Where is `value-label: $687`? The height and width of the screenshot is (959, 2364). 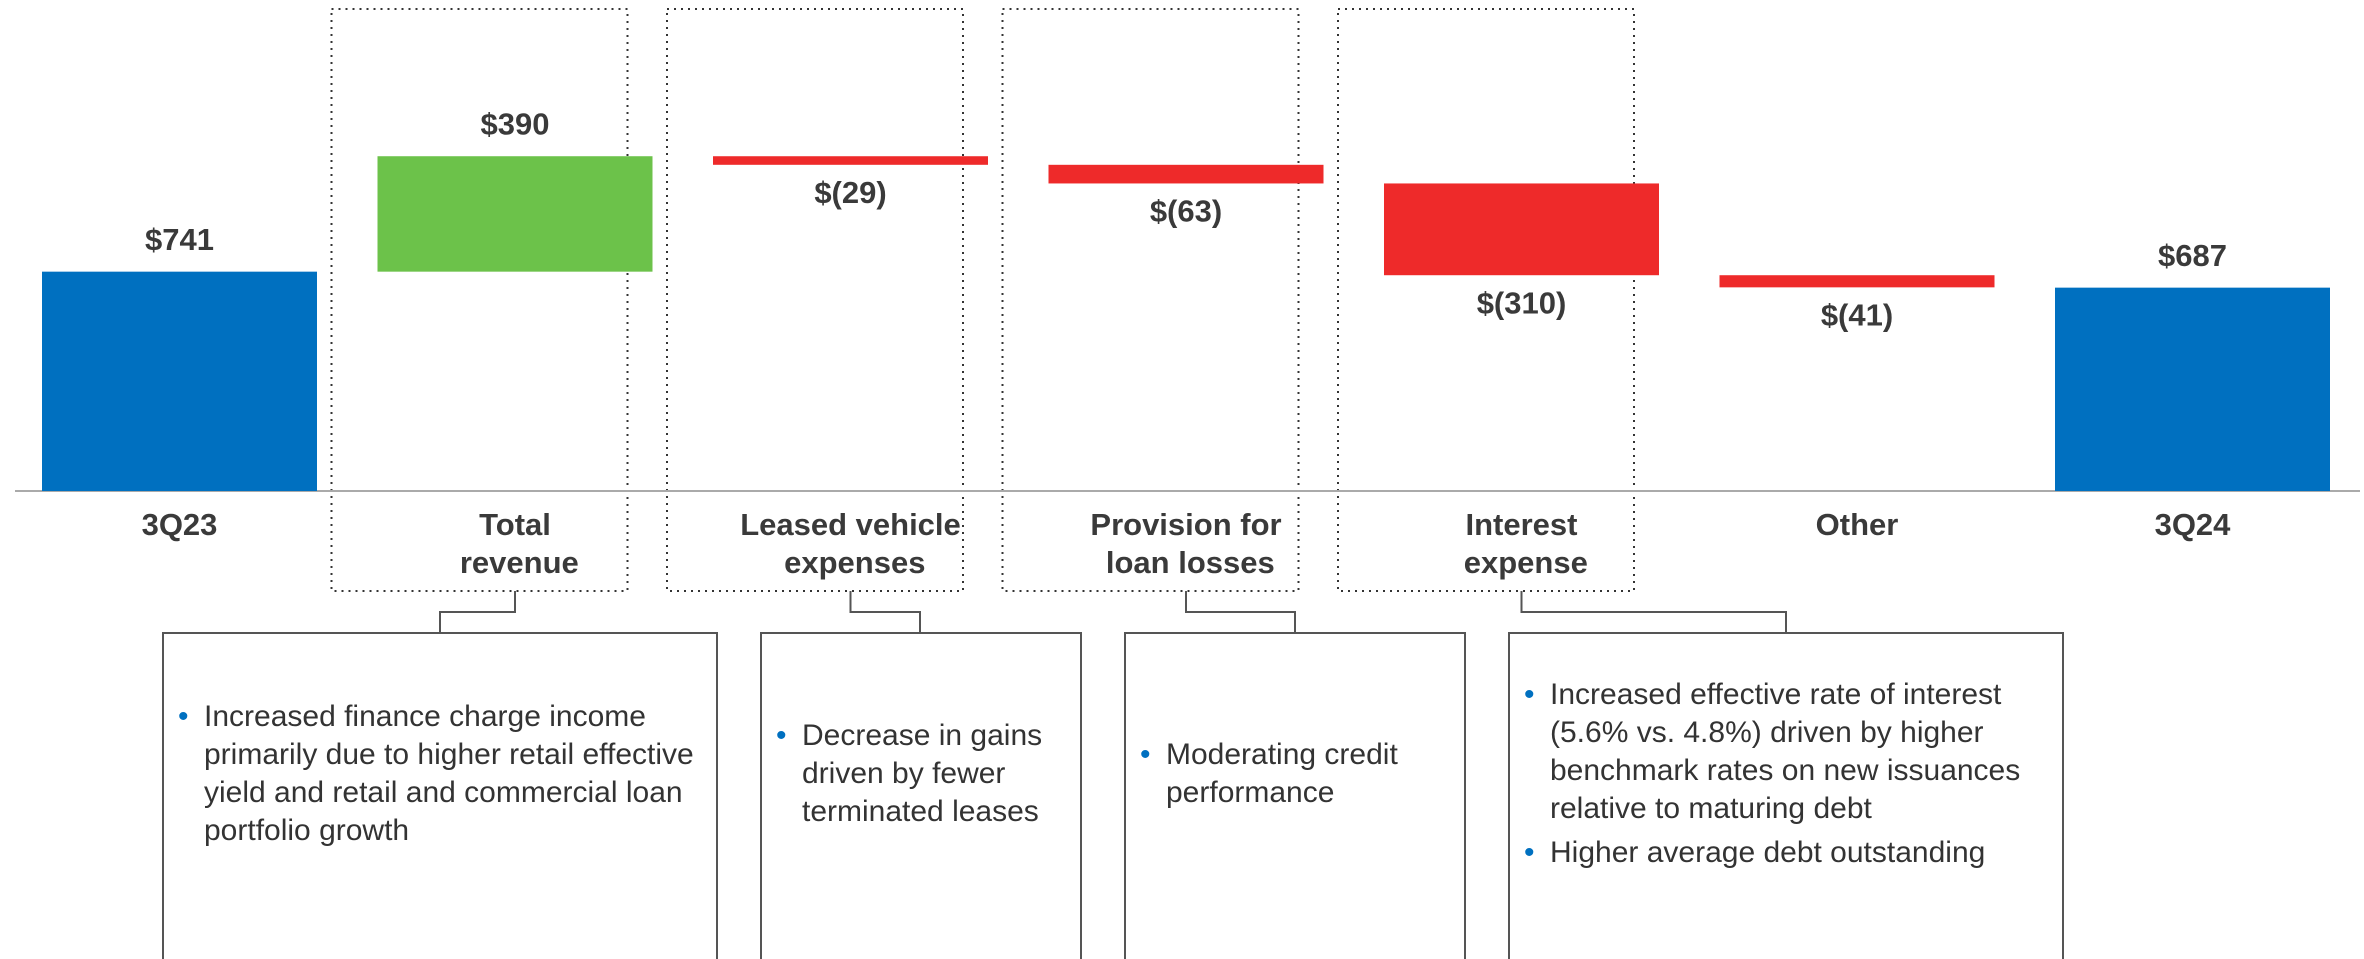 value-label: $687 is located at coordinates (2192, 255).